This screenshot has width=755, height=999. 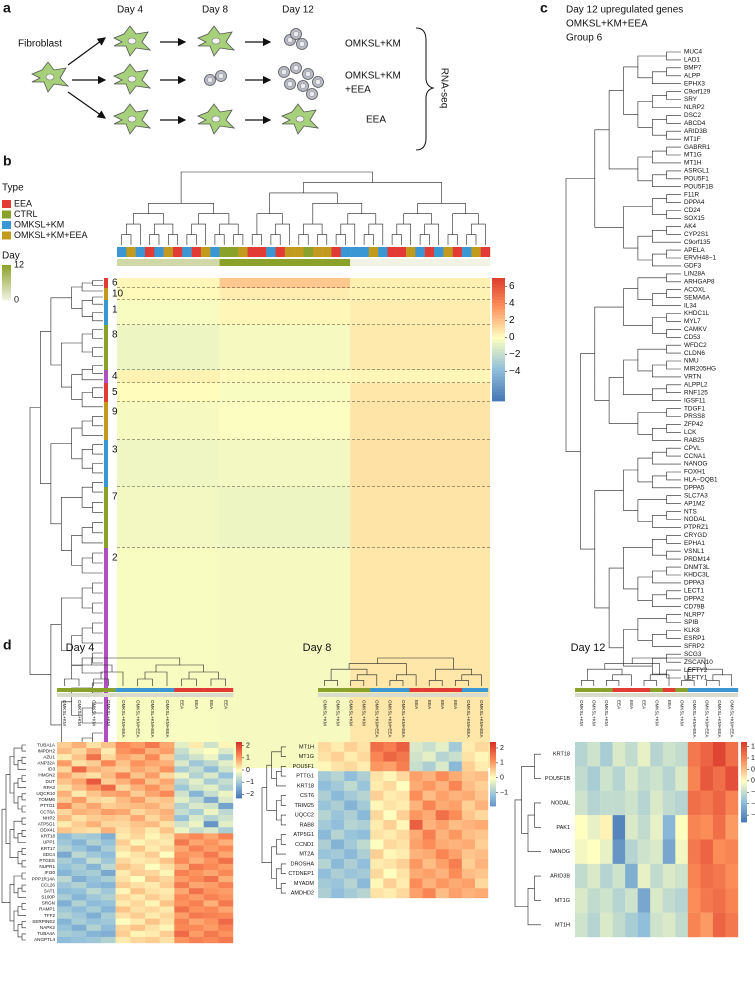 What do you see at coordinates (6, 276) in the screenshot?
I see `day-legend-step` at bounding box center [6, 276].